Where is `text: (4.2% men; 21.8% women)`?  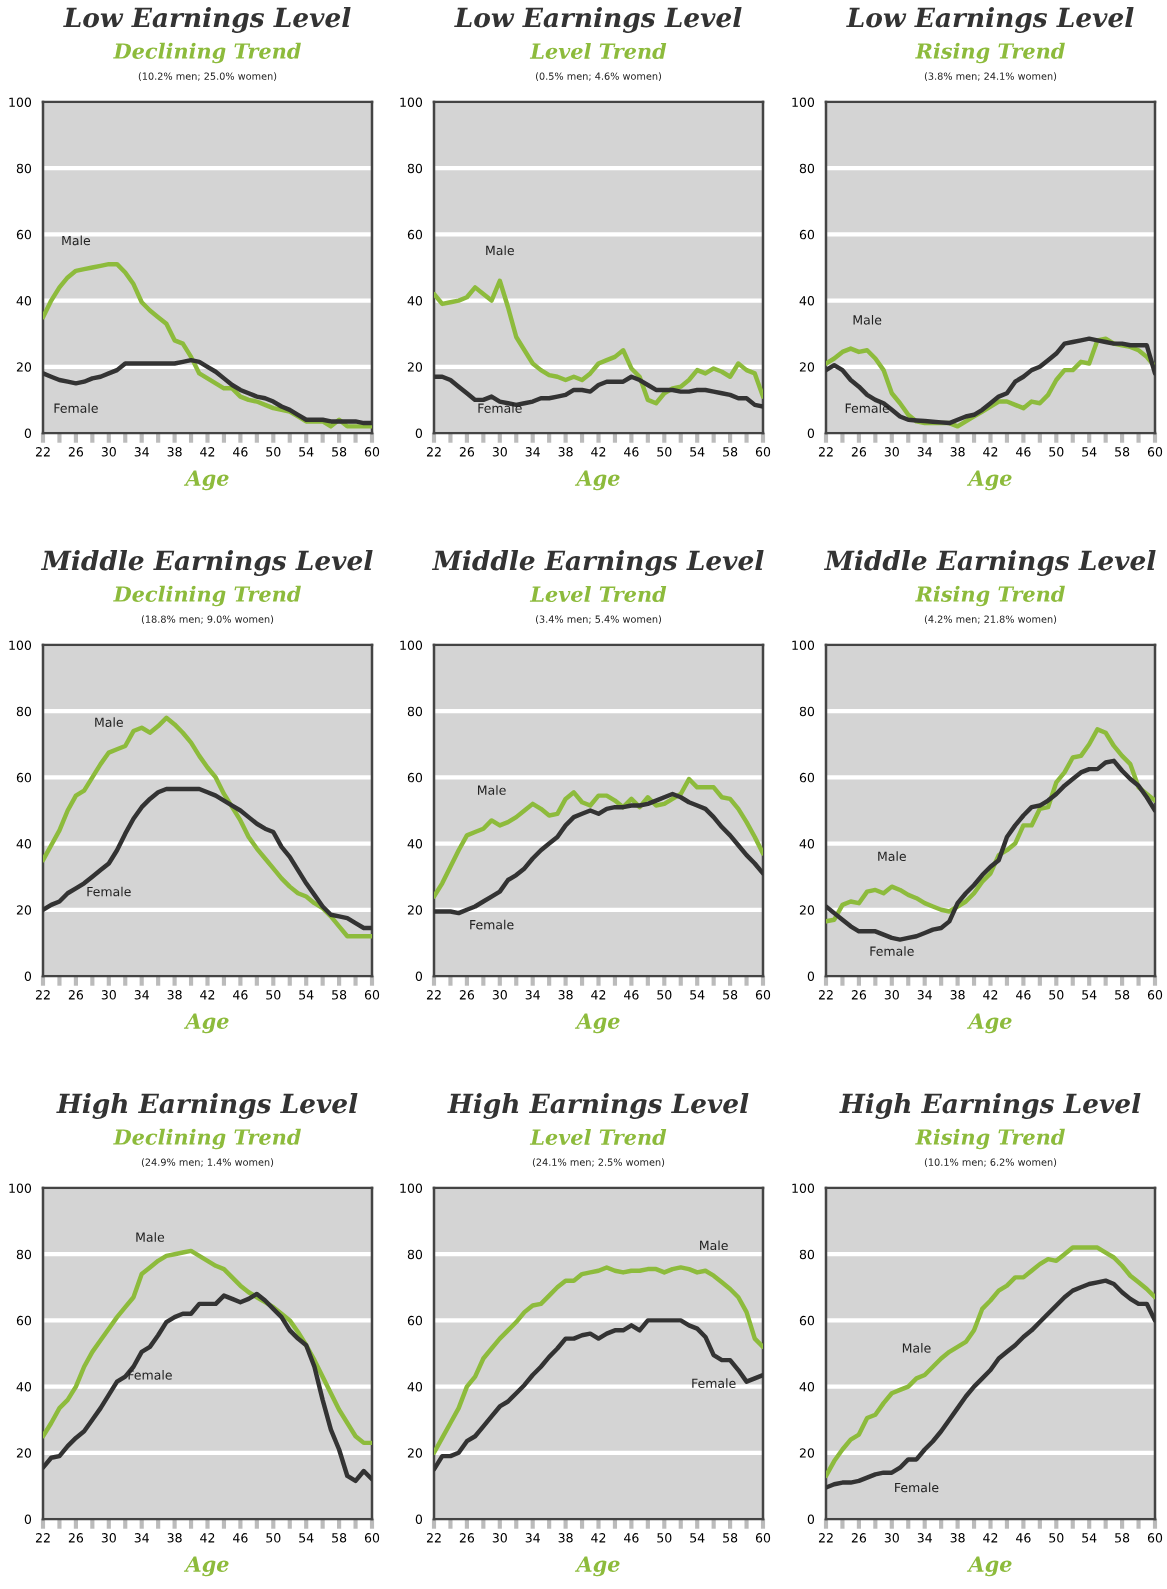 text: (4.2% men; 21.8% women) is located at coordinates (990, 619).